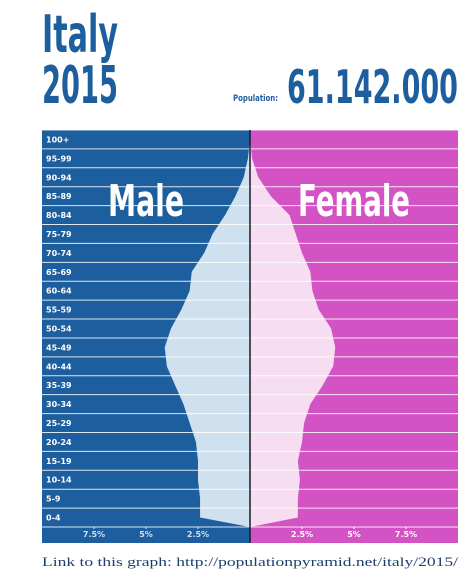 The height and width of the screenshot is (579, 474). Describe the element at coordinates (59, 158) in the screenshot. I see `age-label: 95-99` at that location.